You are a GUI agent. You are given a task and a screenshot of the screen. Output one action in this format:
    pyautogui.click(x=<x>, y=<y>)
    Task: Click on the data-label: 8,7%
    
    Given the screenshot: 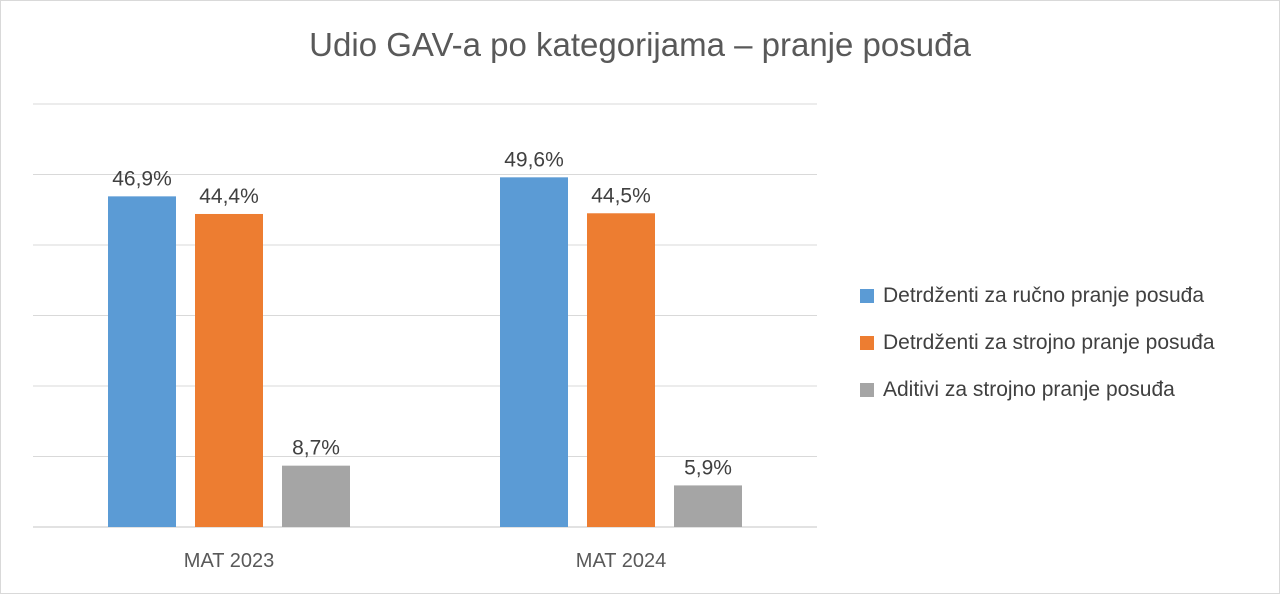 What is the action you would take?
    pyautogui.click(x=316, y=448)
    